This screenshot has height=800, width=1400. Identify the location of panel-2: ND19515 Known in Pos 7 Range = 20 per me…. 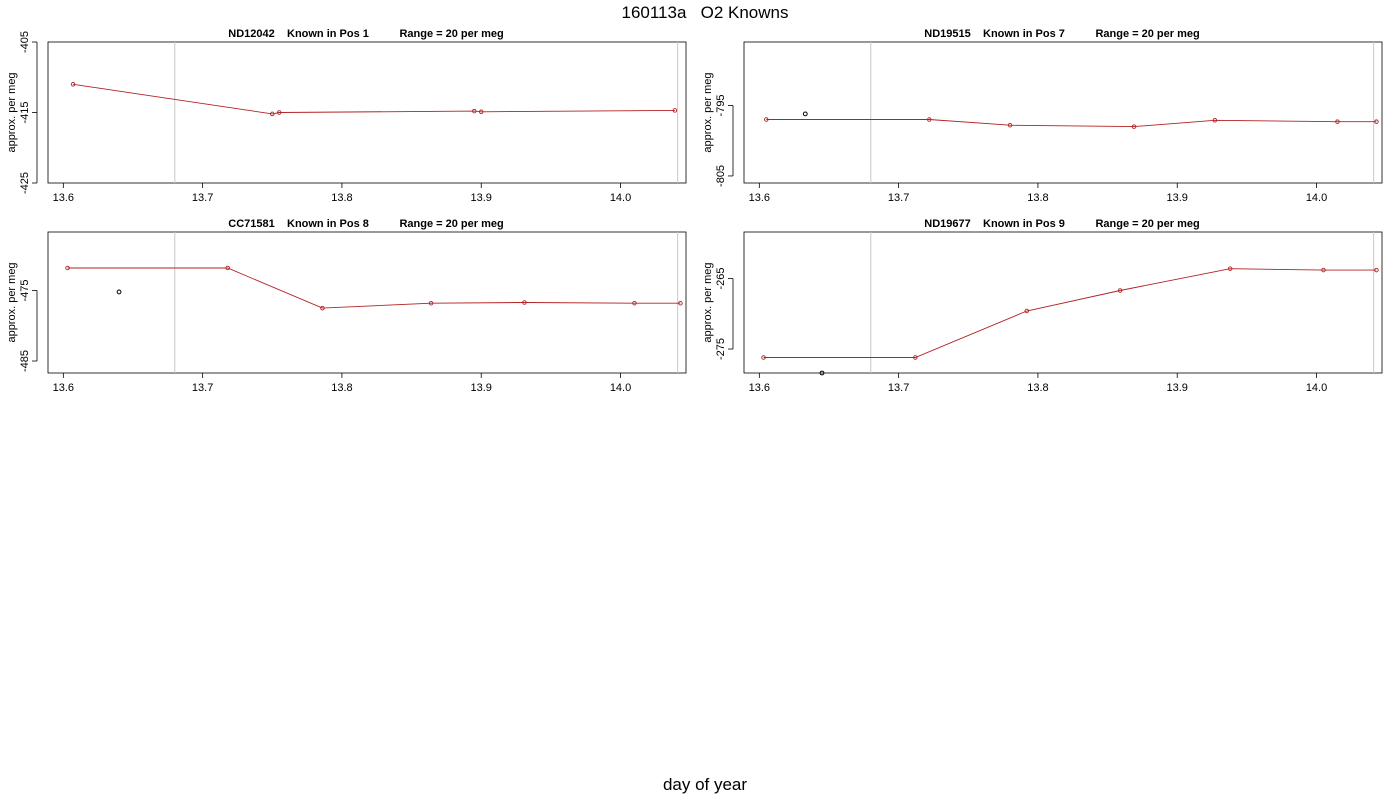
(1042, 116).